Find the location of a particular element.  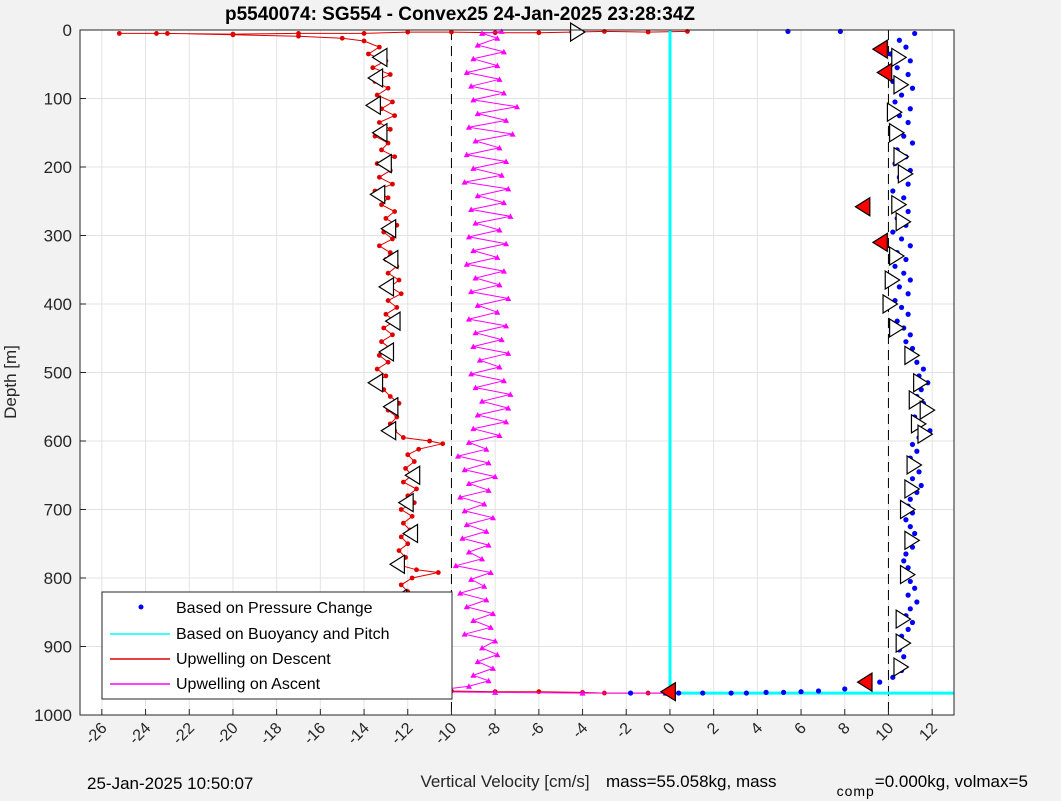

x-axis-label: Vertical Velocity [cm/s] is located at coordinates (504, 781).